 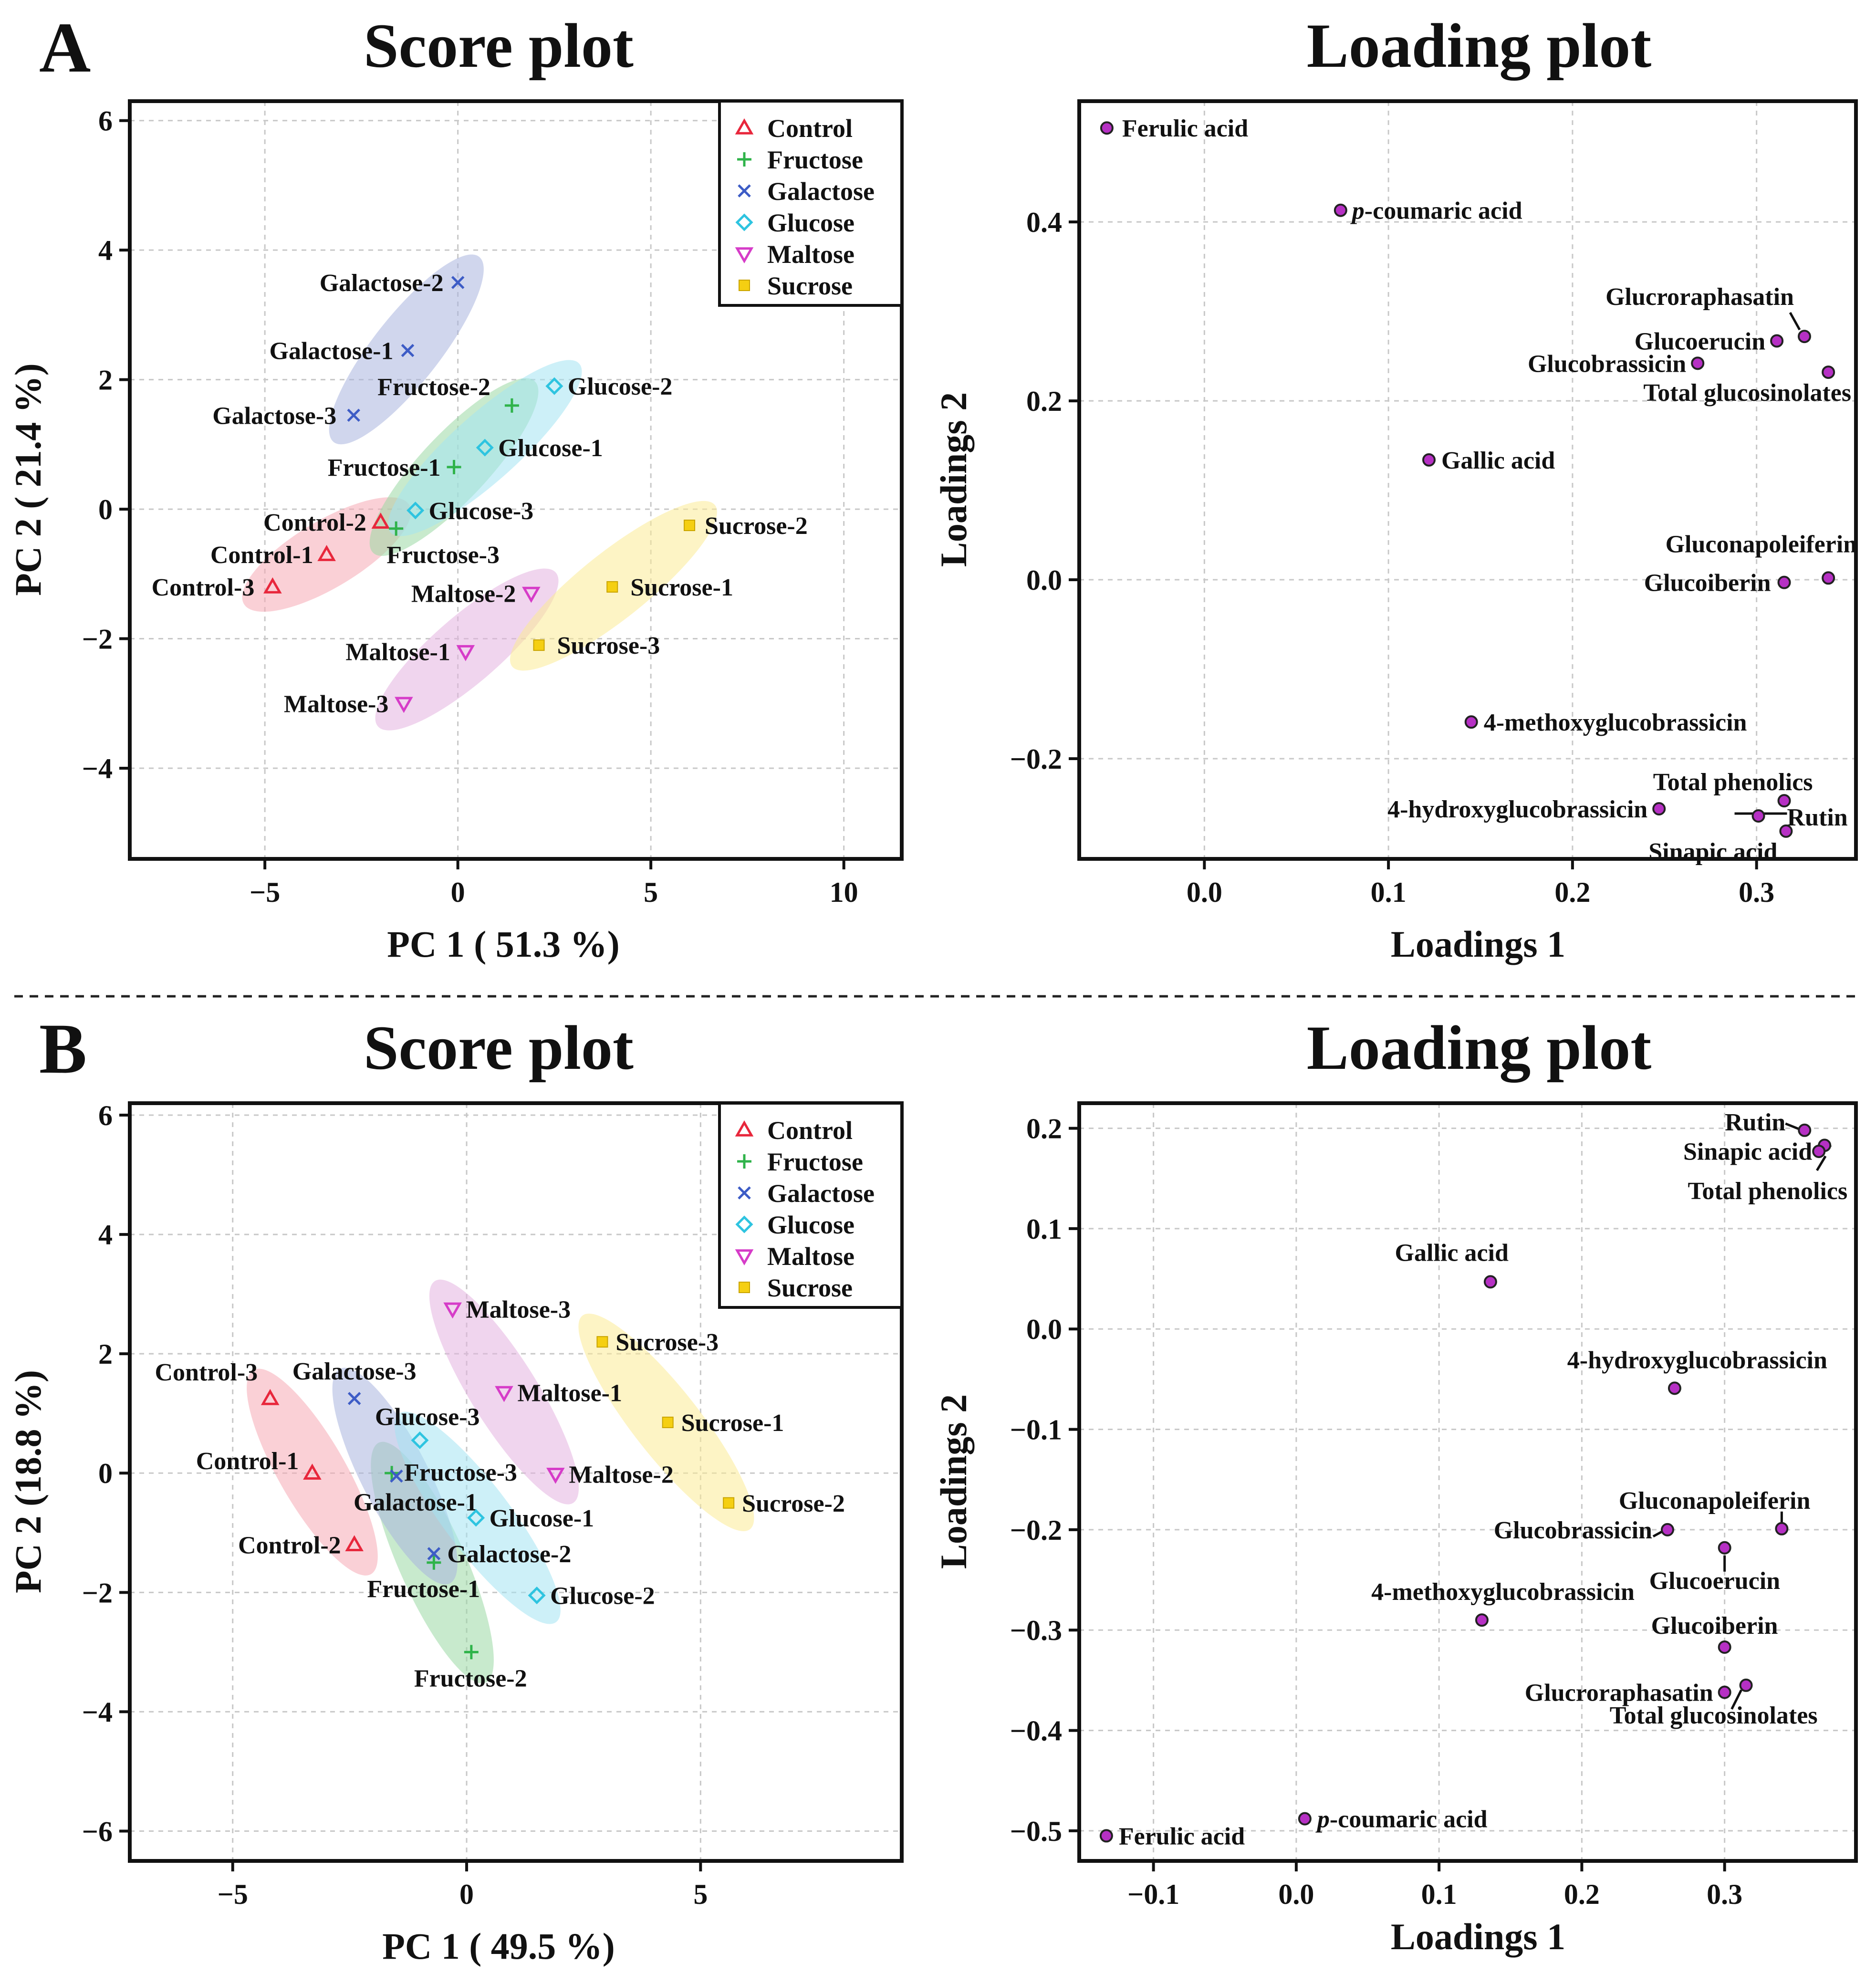 What do you see at coordinates (1698, 363) in the screenshot?
I see `point-glucobrassicin` at bounding box center [1698, 363].